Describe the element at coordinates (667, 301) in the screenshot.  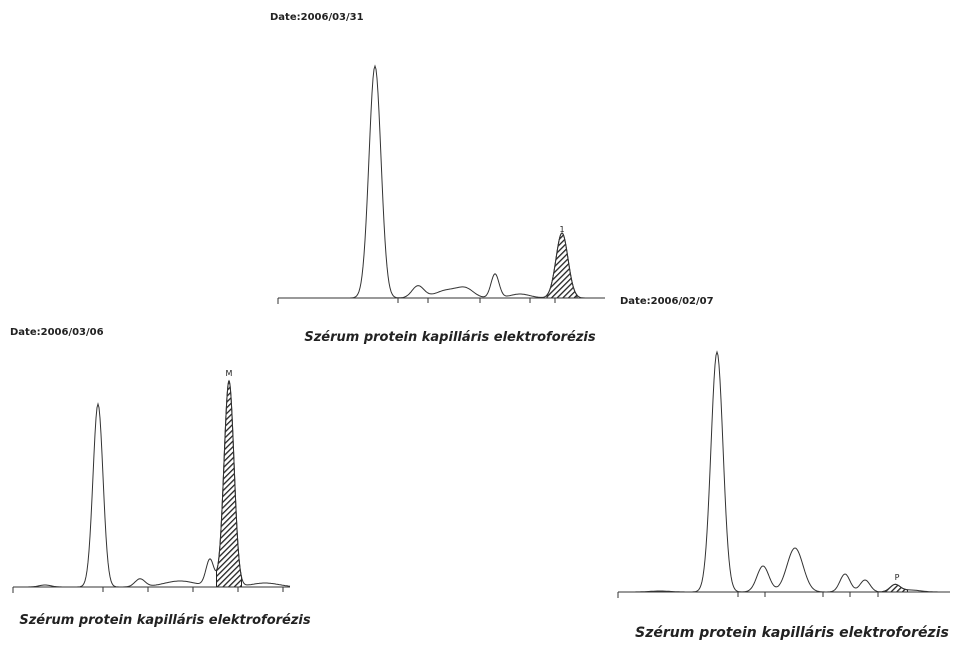
I see `date: Date:2006/02/07` at that location.